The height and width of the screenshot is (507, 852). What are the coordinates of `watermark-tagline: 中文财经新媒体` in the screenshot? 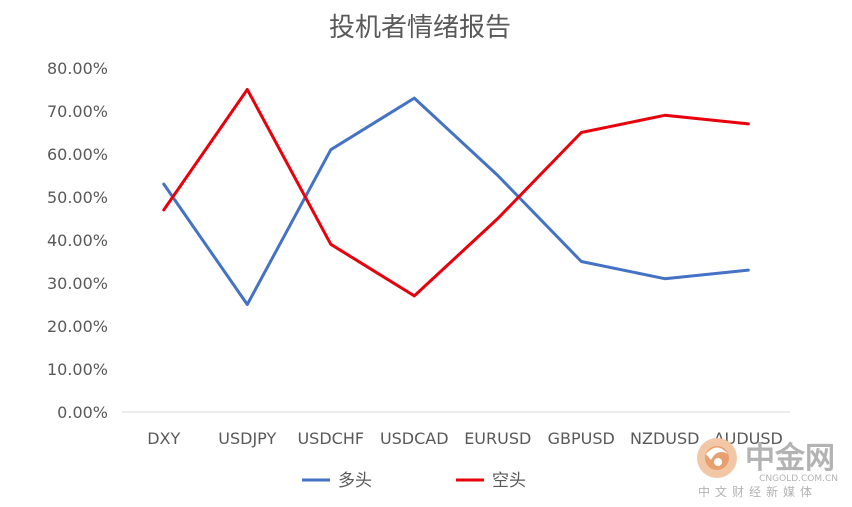 It's located at (757, 491).